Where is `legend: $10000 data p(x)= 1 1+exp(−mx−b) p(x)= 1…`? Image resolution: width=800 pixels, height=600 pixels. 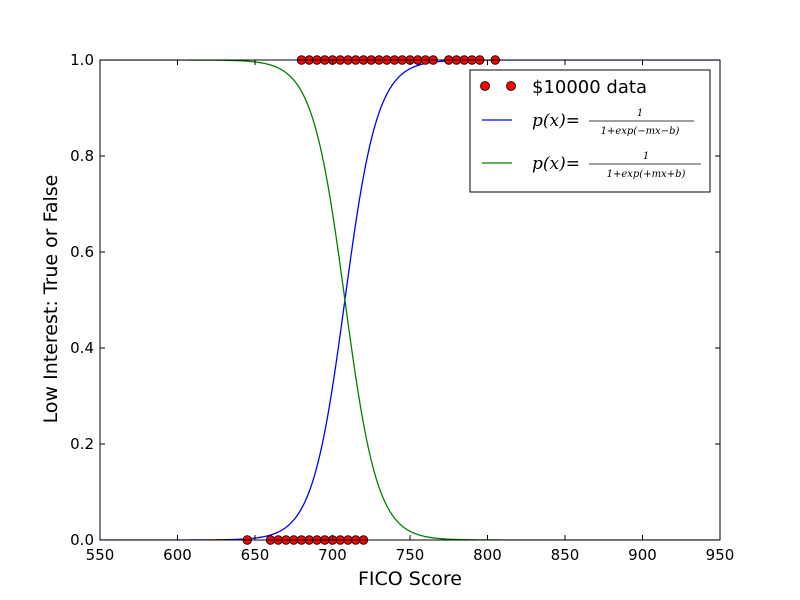
legend: $10000 data p(x)= 1 1+exp(−mx−b) p(x)= 1… is located at coordinates (590, 131).